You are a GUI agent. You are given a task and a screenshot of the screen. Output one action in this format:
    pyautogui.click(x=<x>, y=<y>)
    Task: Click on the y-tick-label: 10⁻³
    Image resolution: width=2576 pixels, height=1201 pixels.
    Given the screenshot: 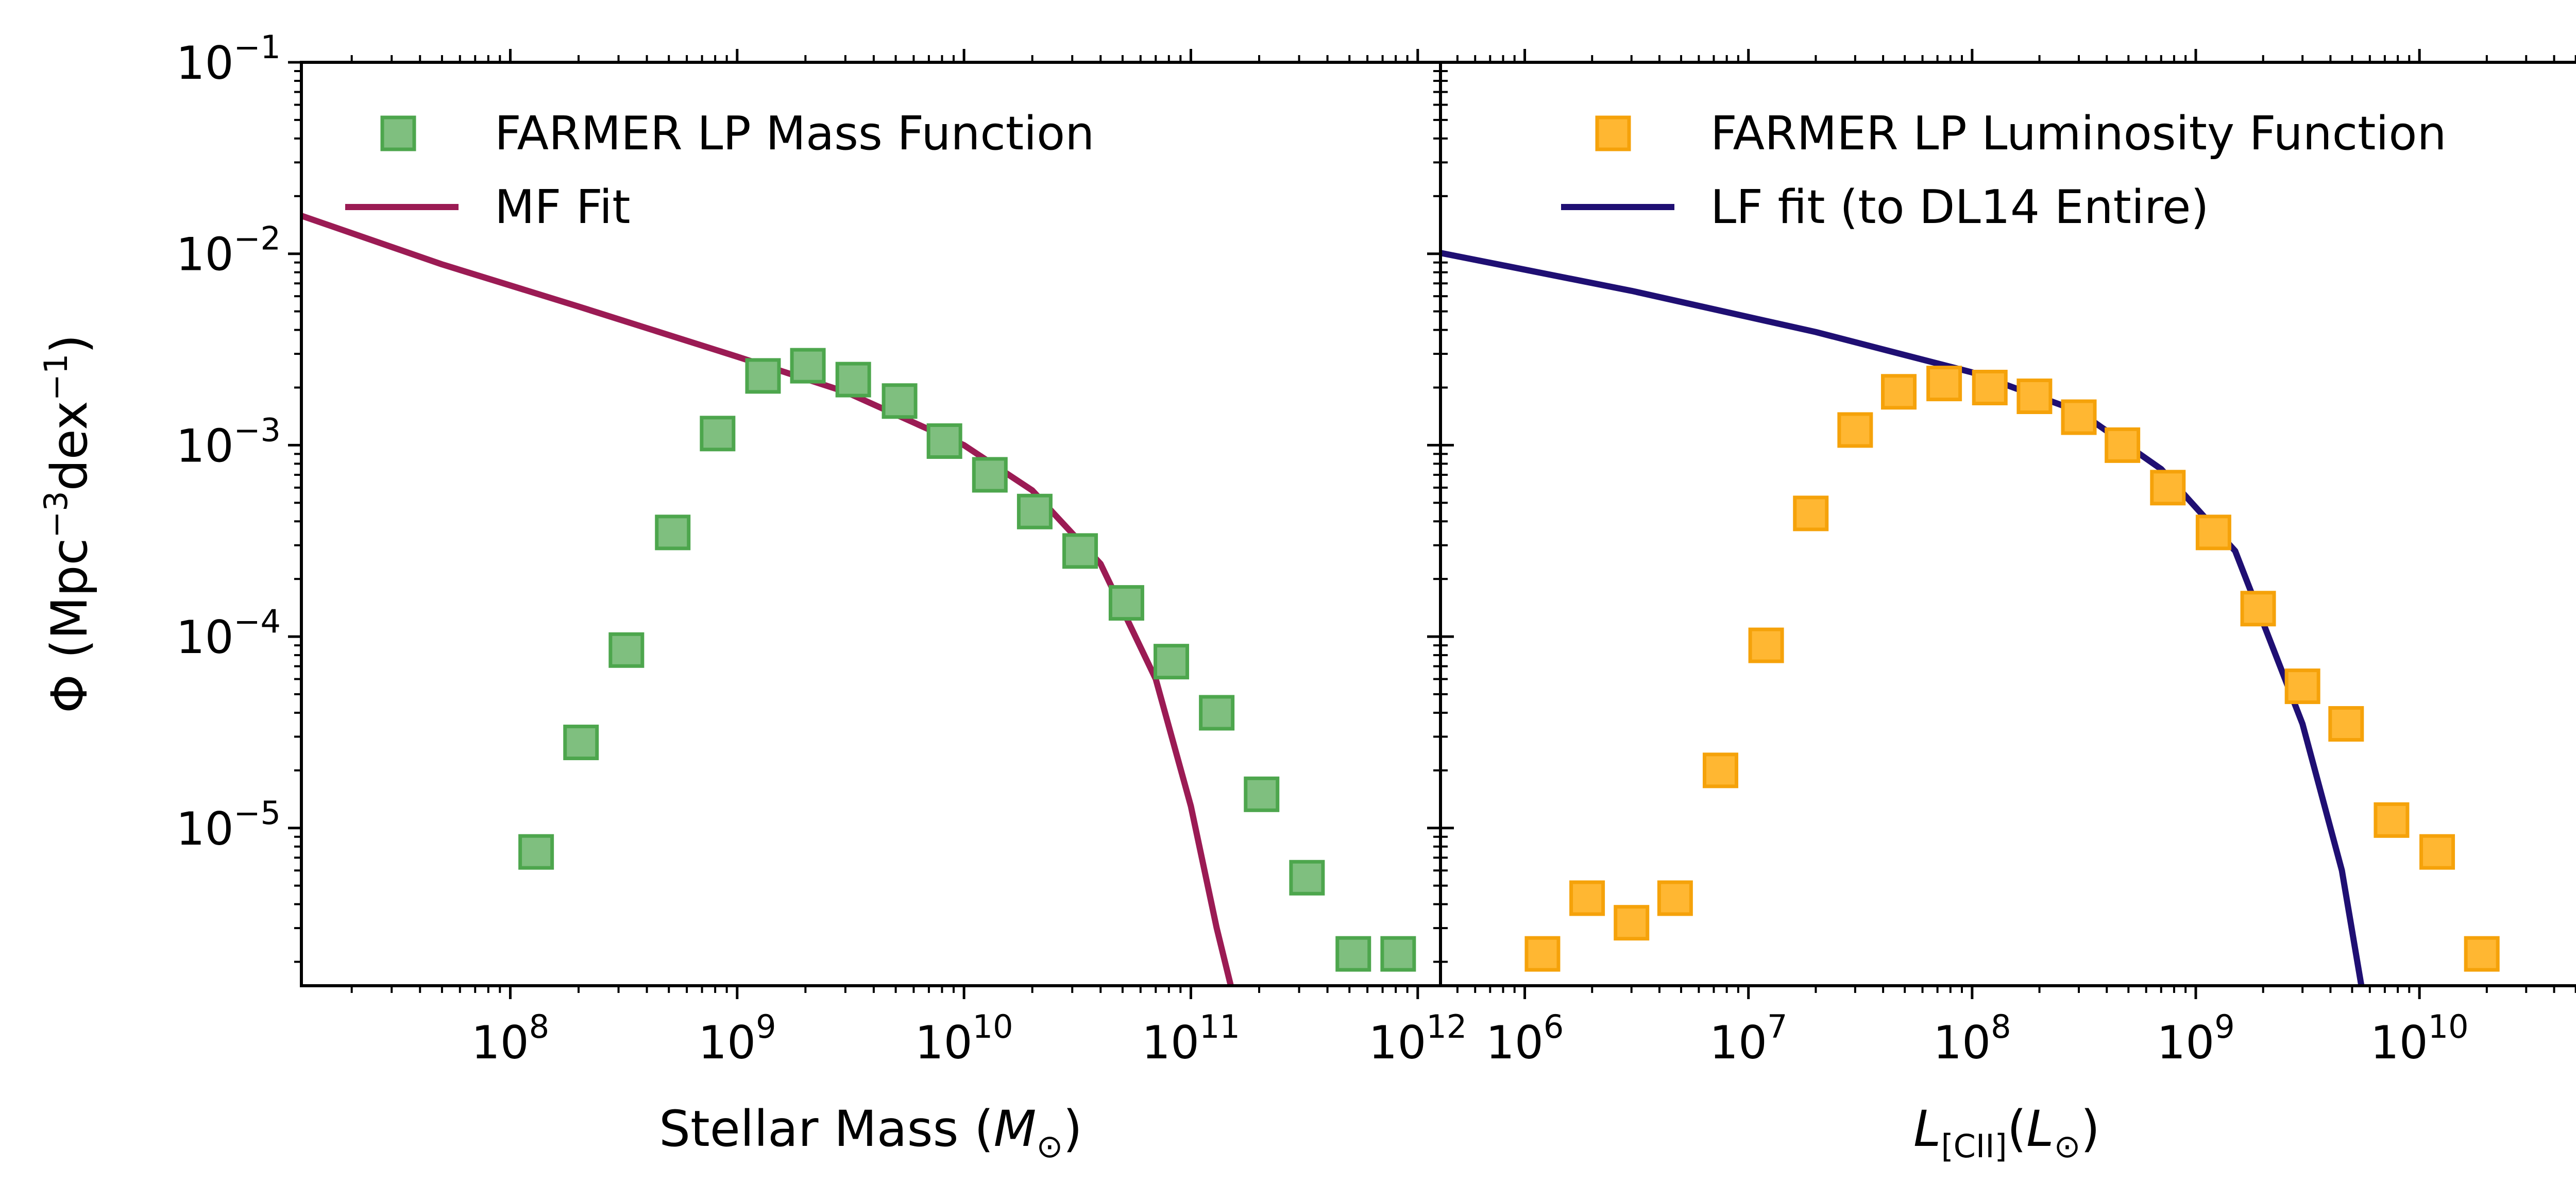 What is the action you would take?
    pyautogui.click(x=228, y=441)
    